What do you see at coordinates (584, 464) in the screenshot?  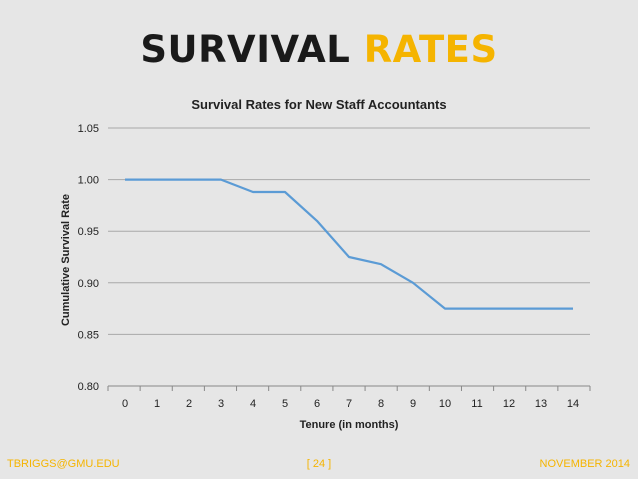 I see `footer-date: NOVEMBER 2014` at bounding box center [584, 464].